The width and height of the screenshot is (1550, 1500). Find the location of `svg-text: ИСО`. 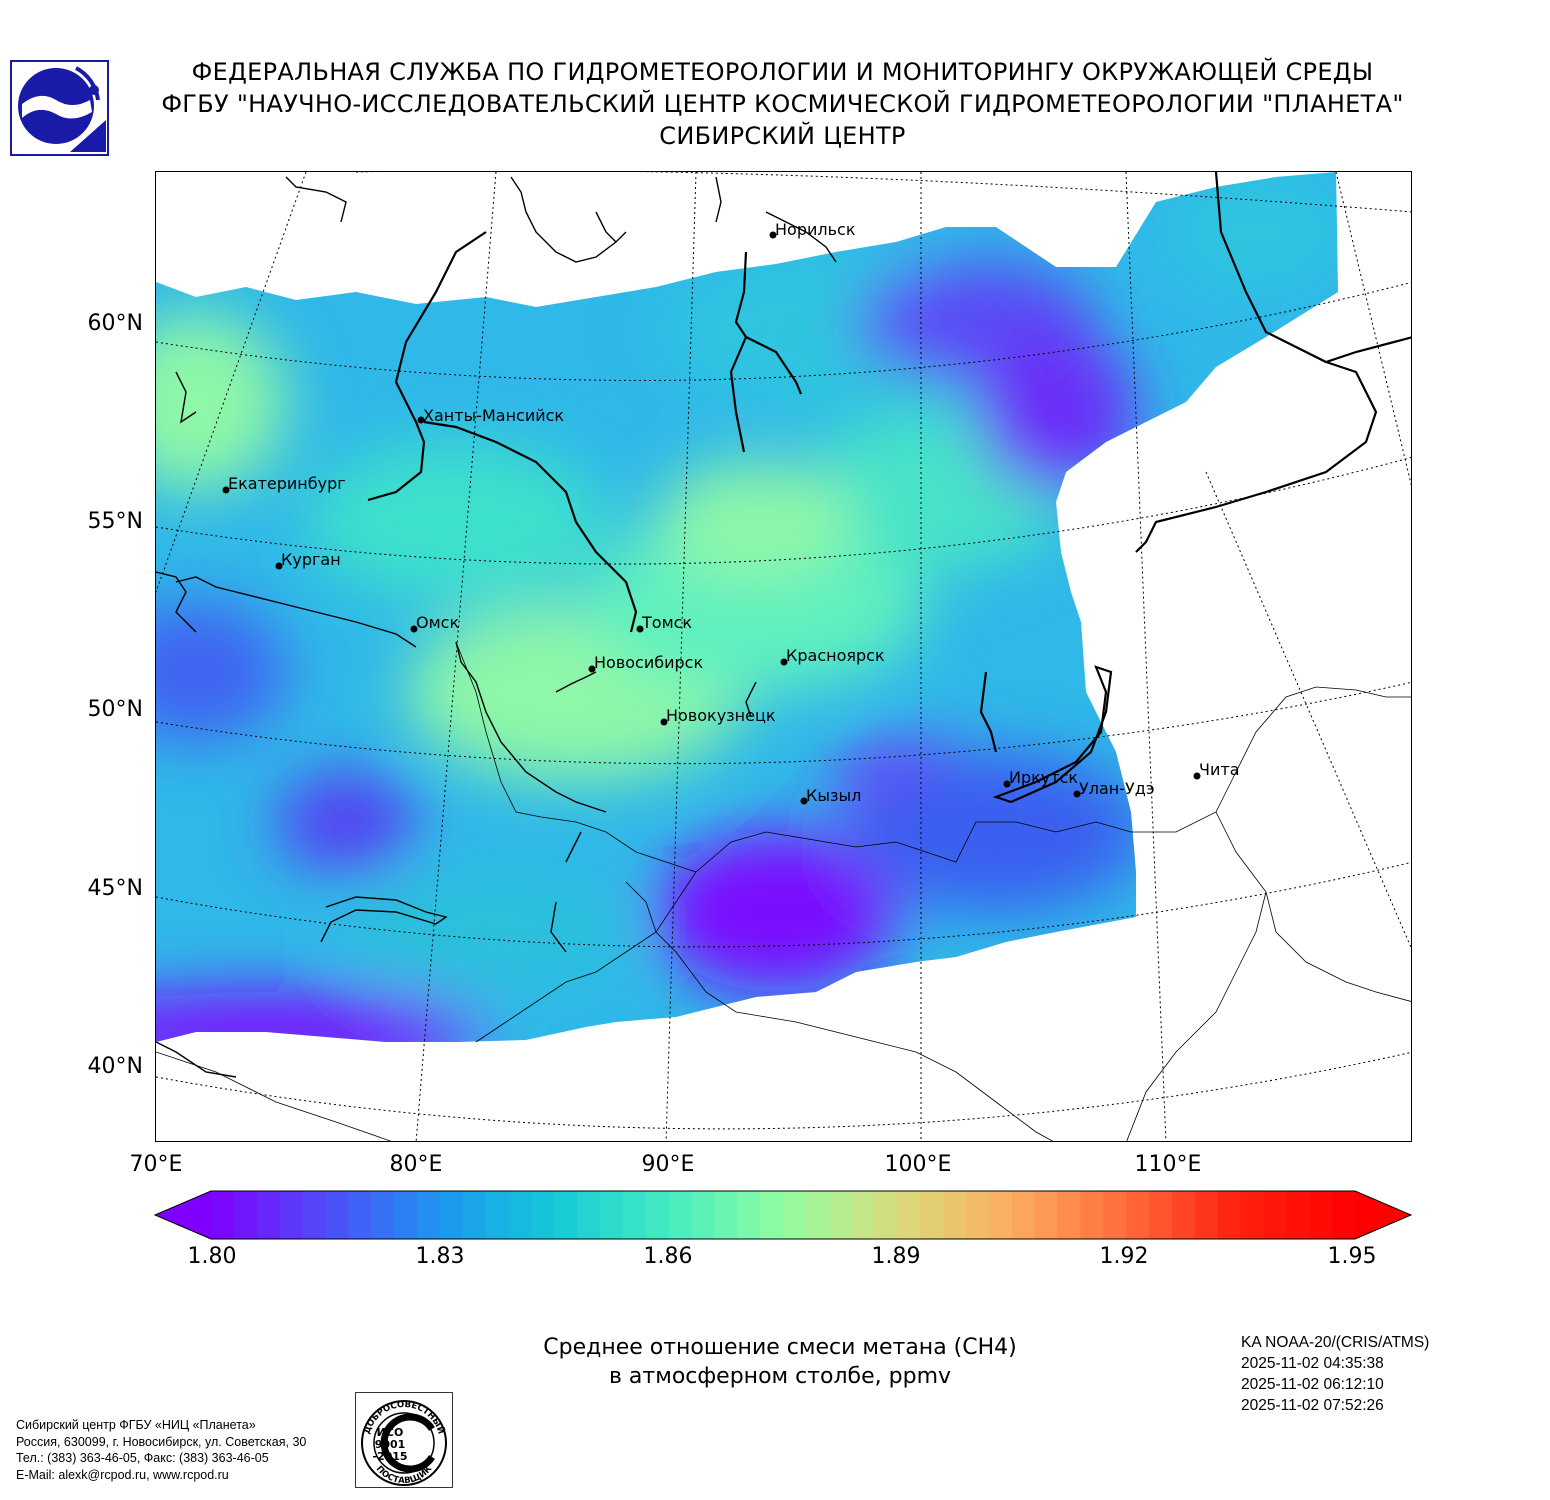

svg-text: ИСО is located at coordinates (390, 1432).